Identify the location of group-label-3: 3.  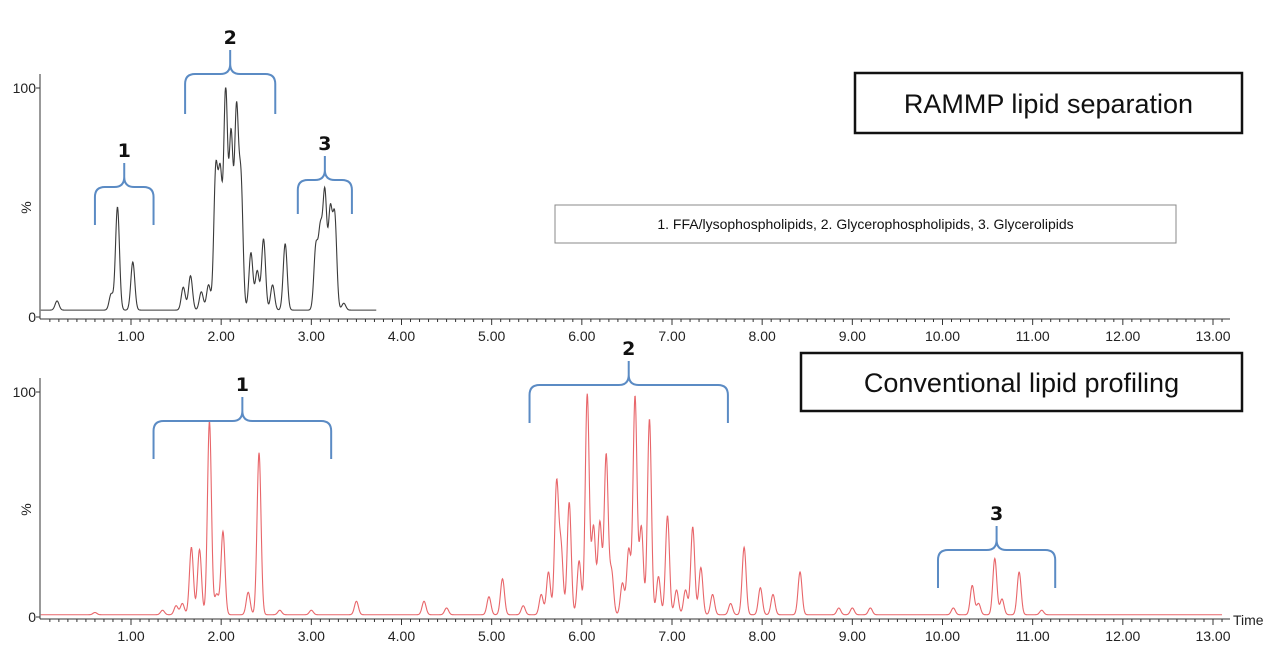
(996, 514).